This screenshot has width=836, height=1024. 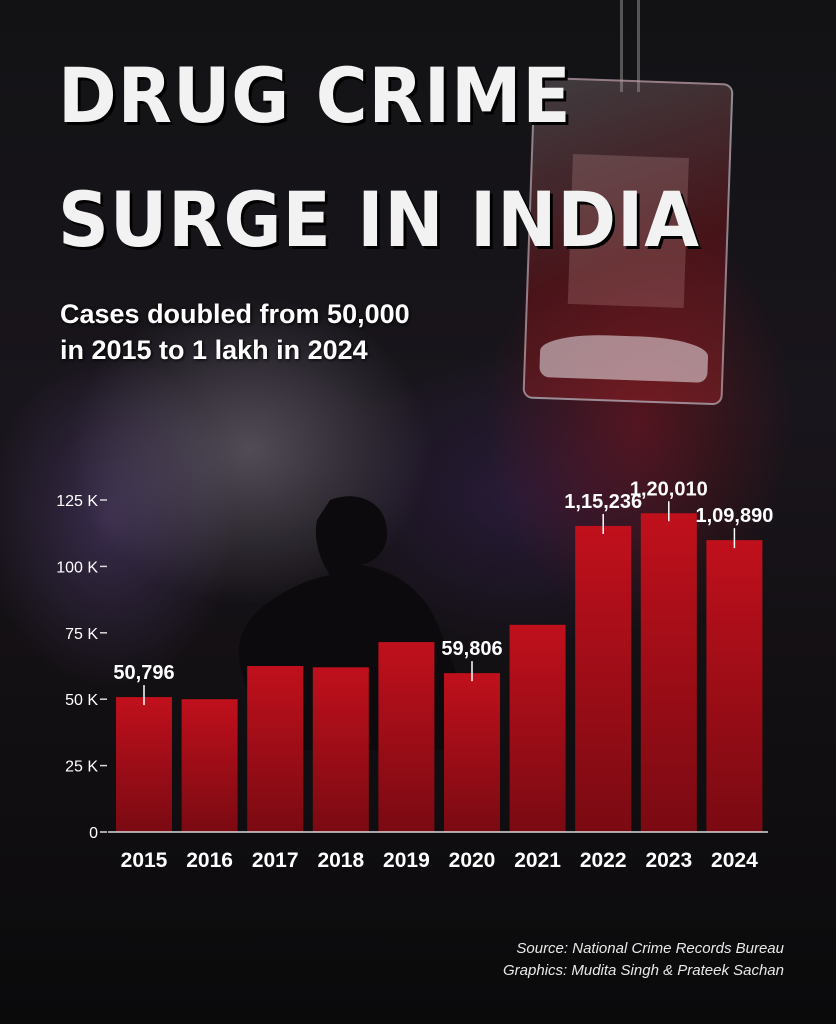 I want to click on hook-graphic, so click(x=630, y=46).